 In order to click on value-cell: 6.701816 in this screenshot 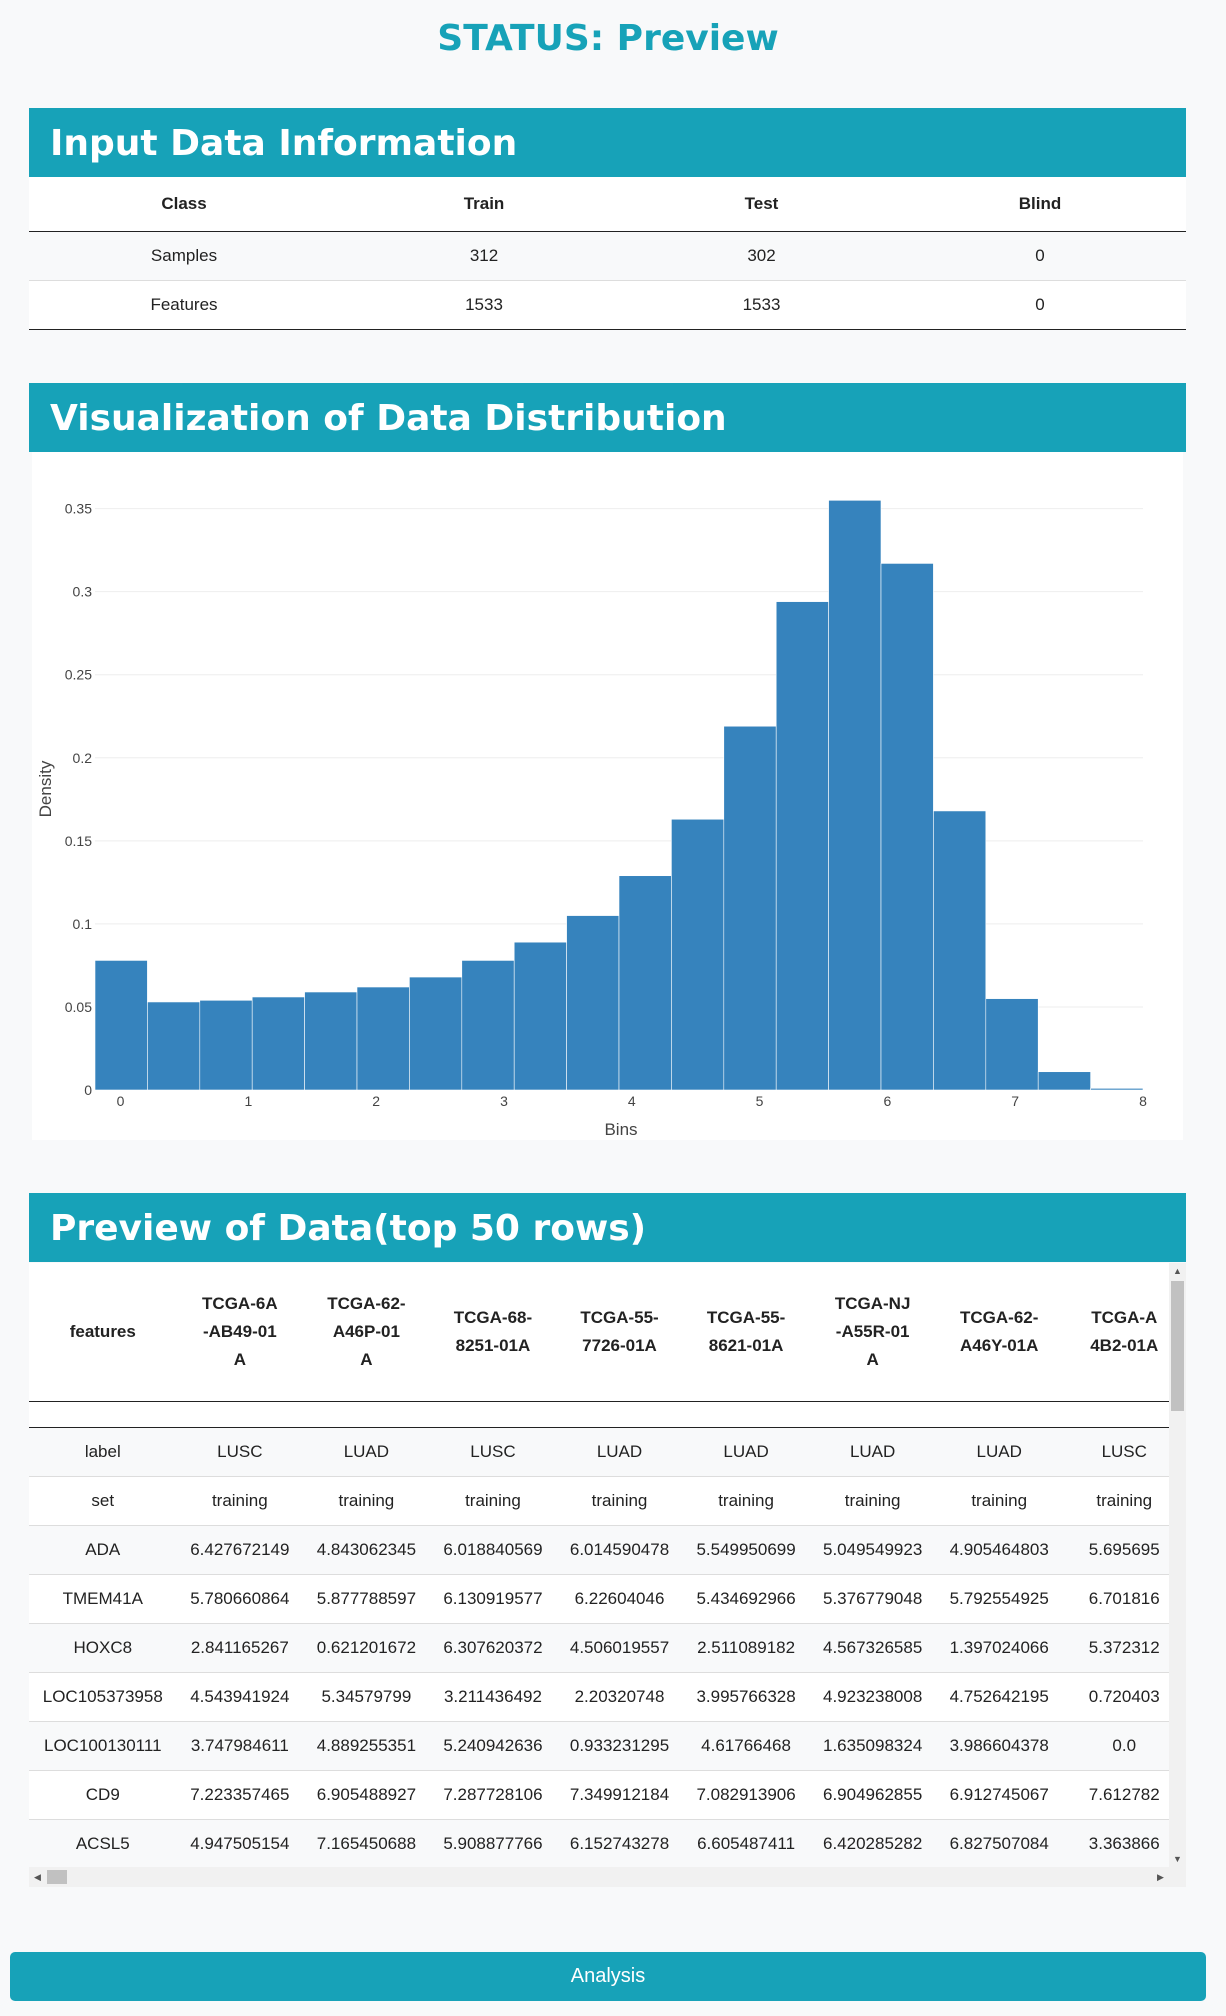, I will do `click(1124, 1599)`.